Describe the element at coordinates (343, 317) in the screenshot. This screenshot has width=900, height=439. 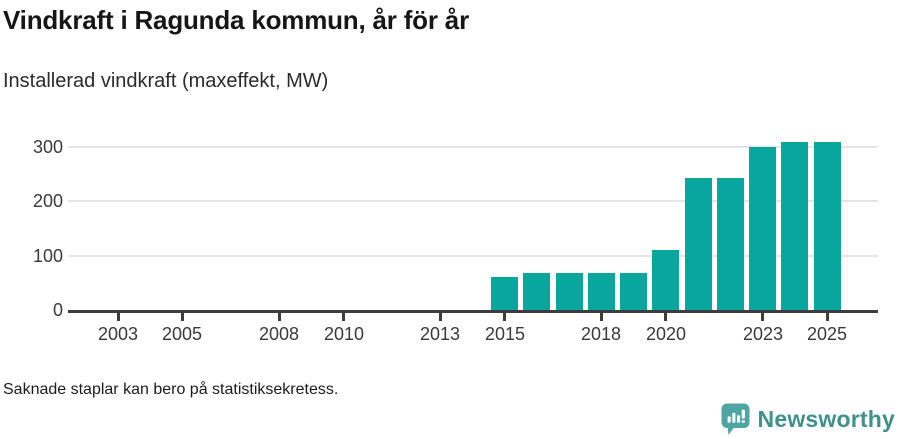
I see `x-tick-2010` at that location.